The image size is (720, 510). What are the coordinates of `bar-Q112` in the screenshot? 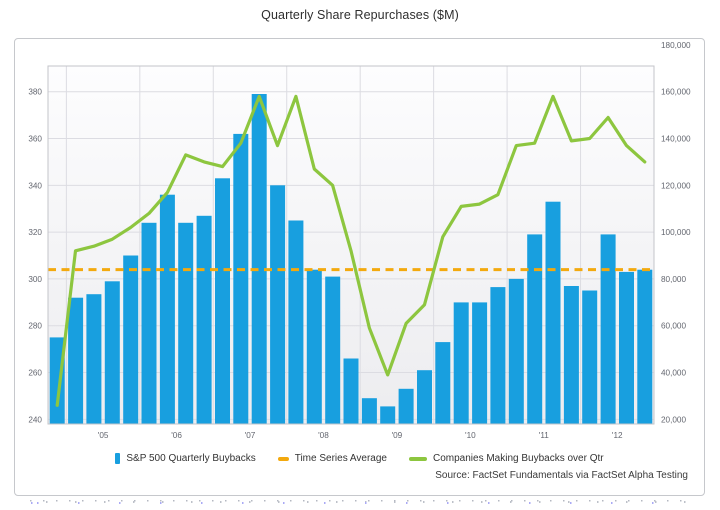 It's located at (590, 357).